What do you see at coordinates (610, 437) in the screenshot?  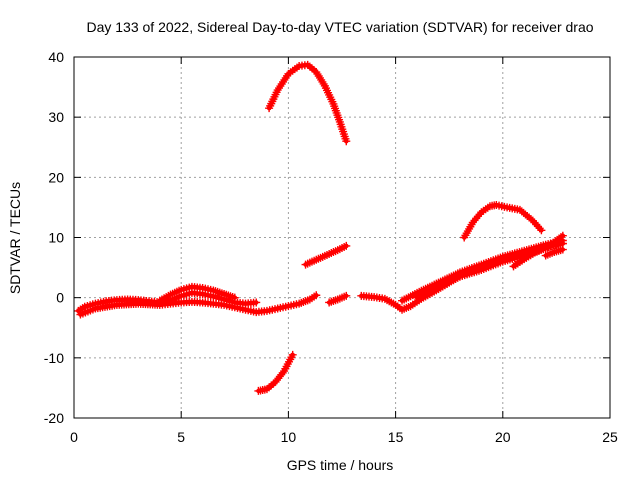 I see `x-tick-label: 25` at bounding box center [610, 437].